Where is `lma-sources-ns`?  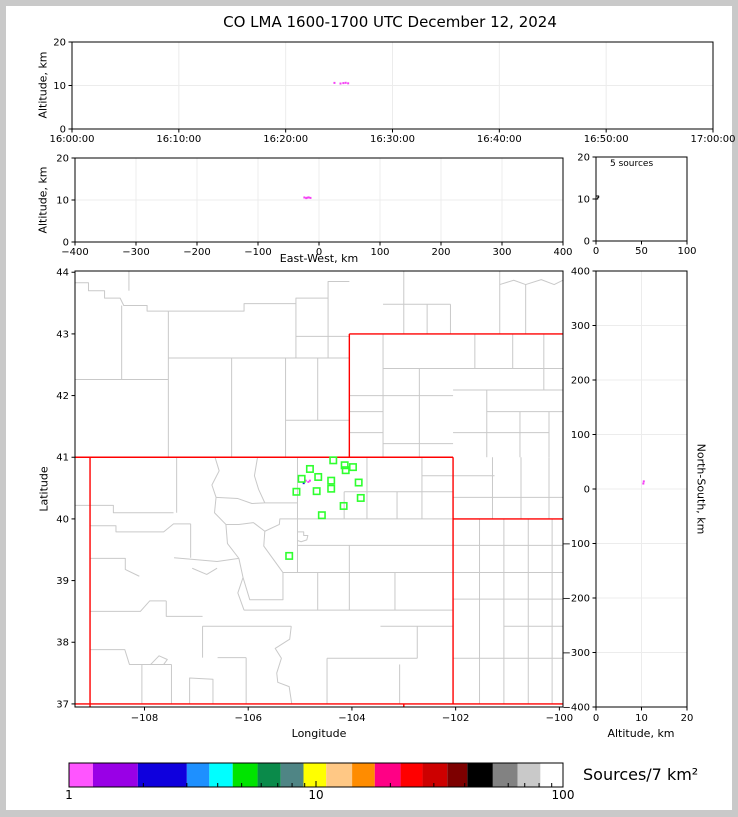
lma-sources-ns is located at coordinates (643, 482).